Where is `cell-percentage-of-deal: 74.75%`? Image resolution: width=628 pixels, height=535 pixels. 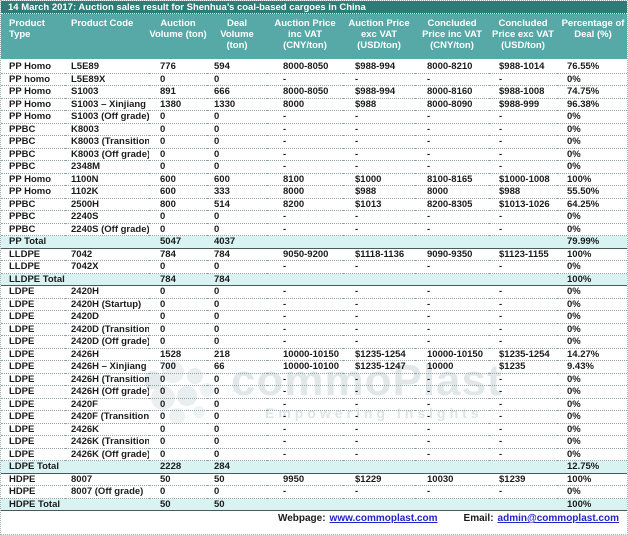
cell-percentage-of-deal: 74.75% is located at coordinates (592, 92).